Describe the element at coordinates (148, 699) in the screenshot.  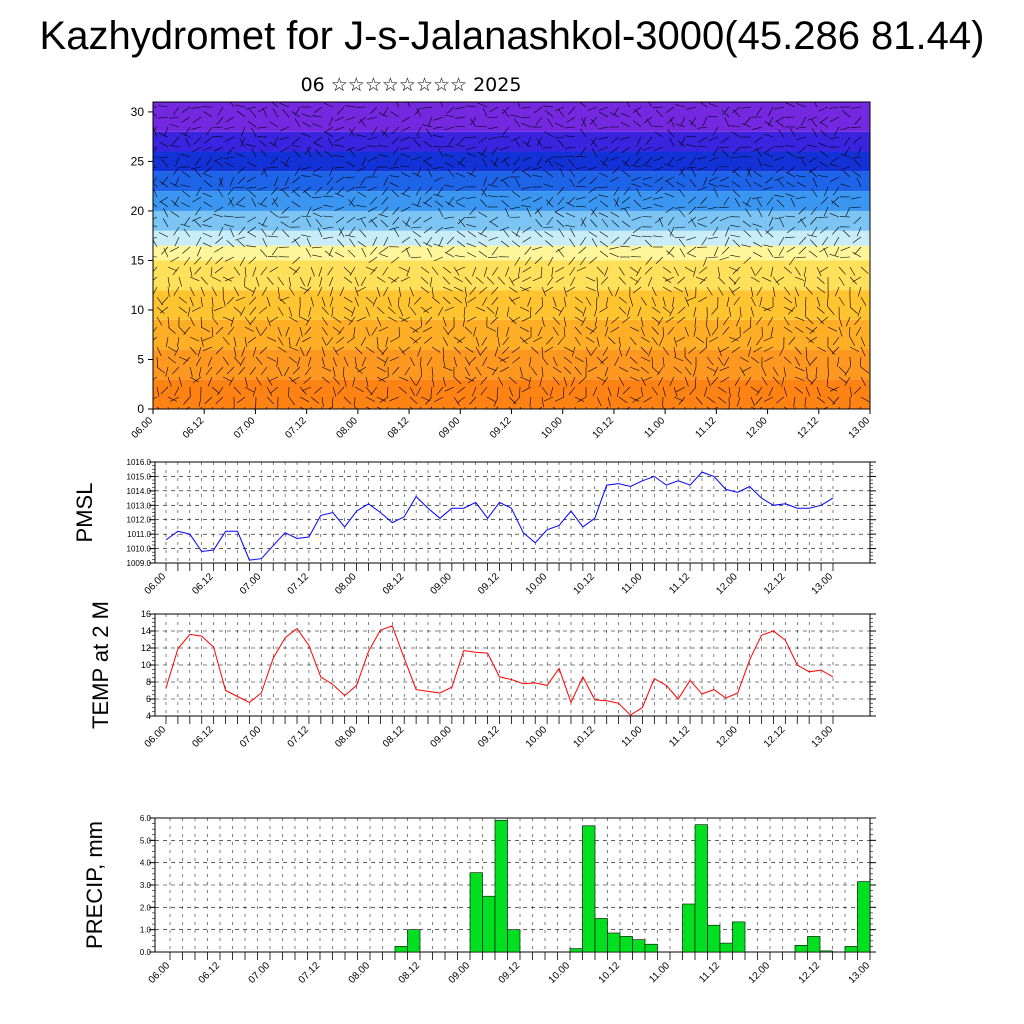
I see `temp2m-ytick-label: 6` at that location.